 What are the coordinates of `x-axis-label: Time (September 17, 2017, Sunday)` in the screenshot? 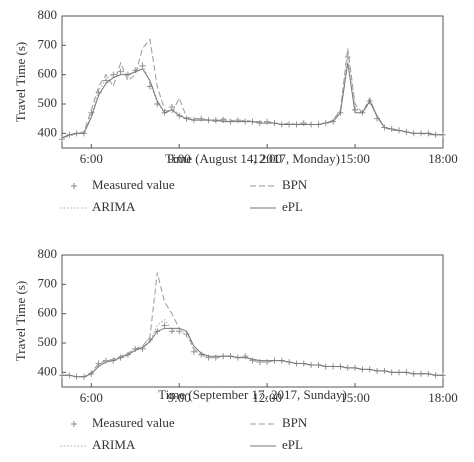 It's located at (252, 394).